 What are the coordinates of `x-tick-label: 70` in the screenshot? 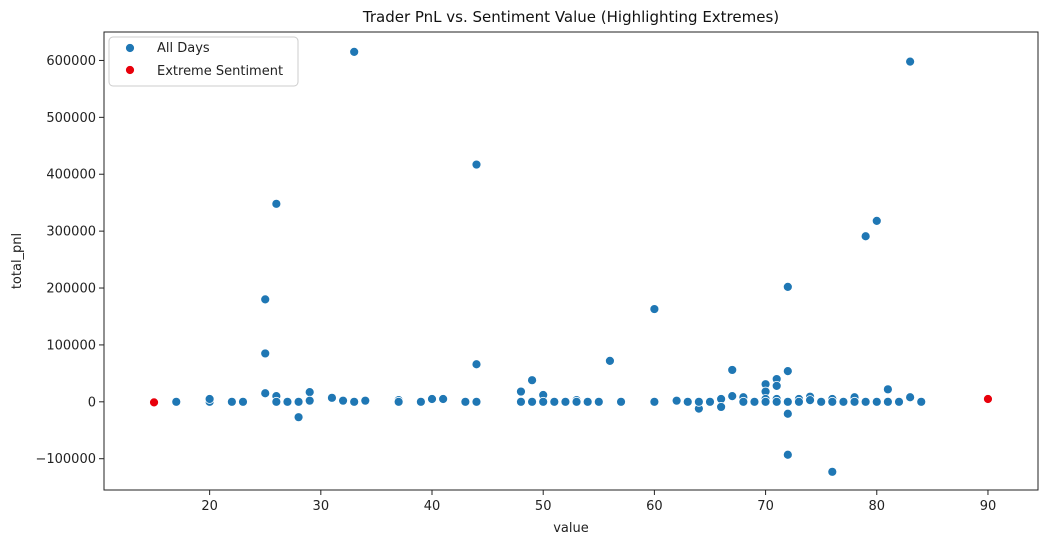 It's located at (765, 506).